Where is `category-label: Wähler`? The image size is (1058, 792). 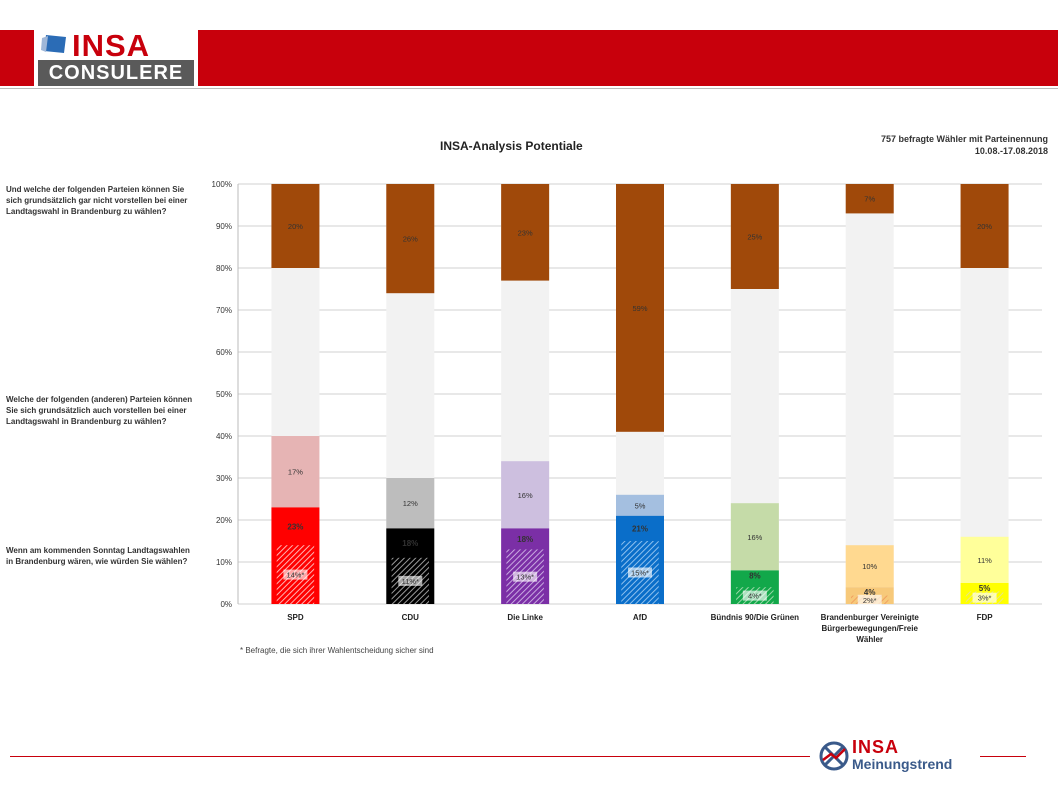 category-label: Wähler is located at coordinates (869, 639).